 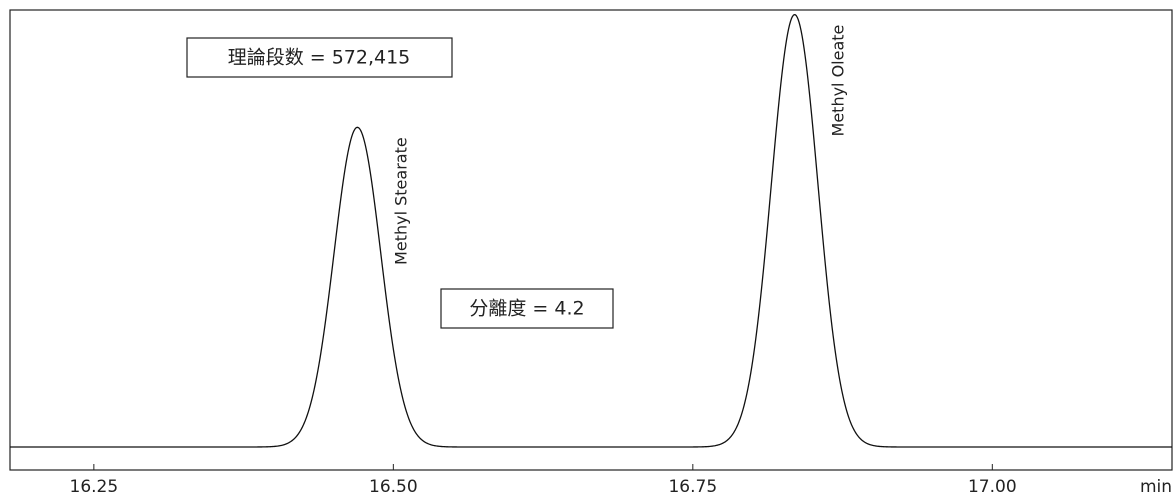 I want to click on resolution-note: 分離度 = 4.2, so click(x=527, y=308).